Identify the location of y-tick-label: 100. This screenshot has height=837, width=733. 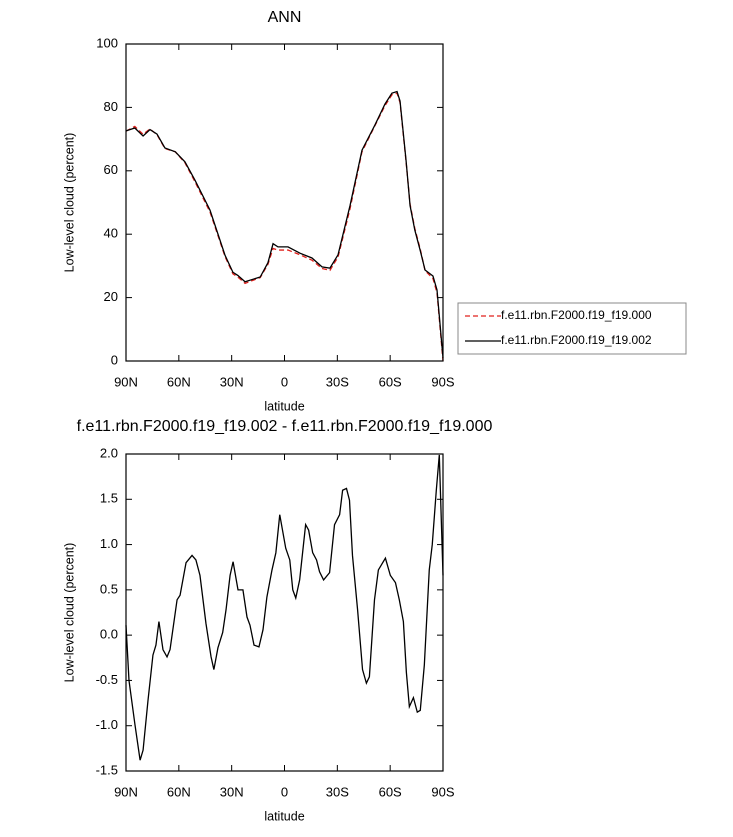
(107, 42).